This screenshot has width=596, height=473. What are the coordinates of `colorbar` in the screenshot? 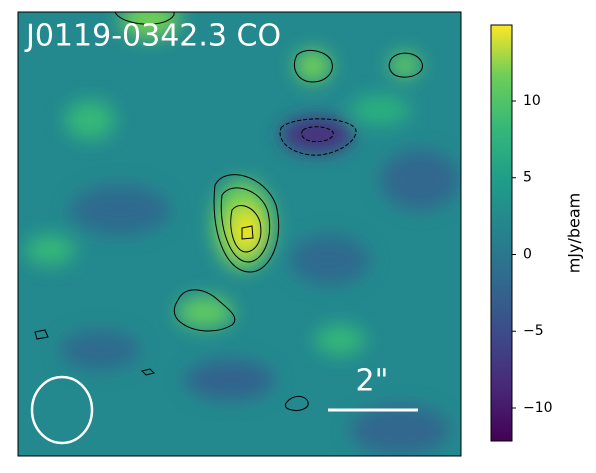 It's located at (501, 233).